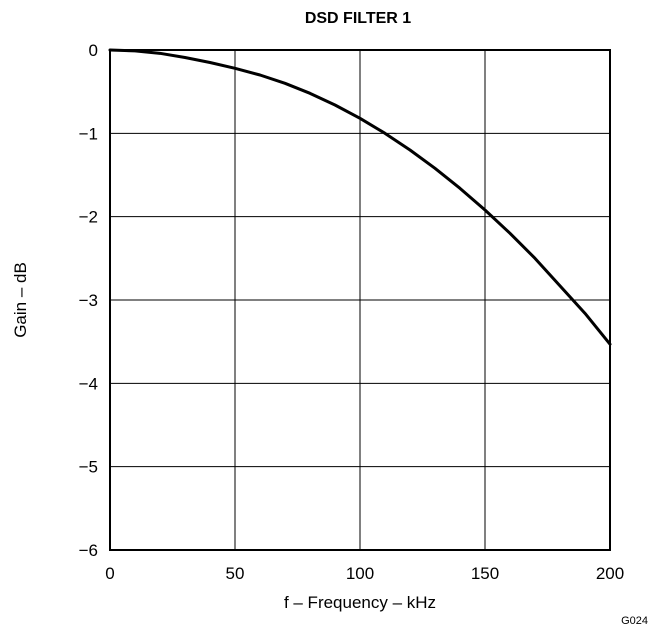 This screenshot has height=629, width=653. What do you see at coordinates (93, 50) in the screenshot?
I see `y-tick-label: 0` at bounding box center [93, 50].